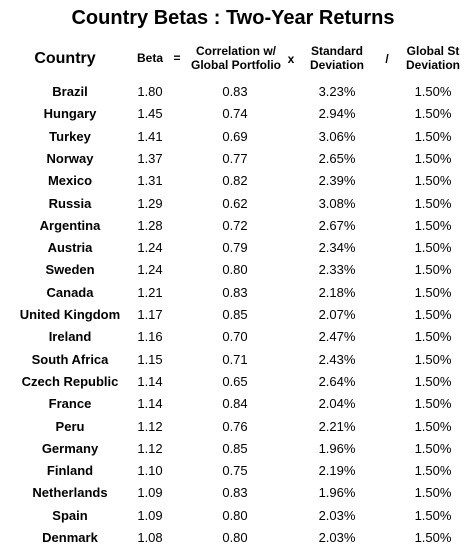 The width and height of the screenshot is (466, 552). I want to click on header-equals: =, so click(177, 58).